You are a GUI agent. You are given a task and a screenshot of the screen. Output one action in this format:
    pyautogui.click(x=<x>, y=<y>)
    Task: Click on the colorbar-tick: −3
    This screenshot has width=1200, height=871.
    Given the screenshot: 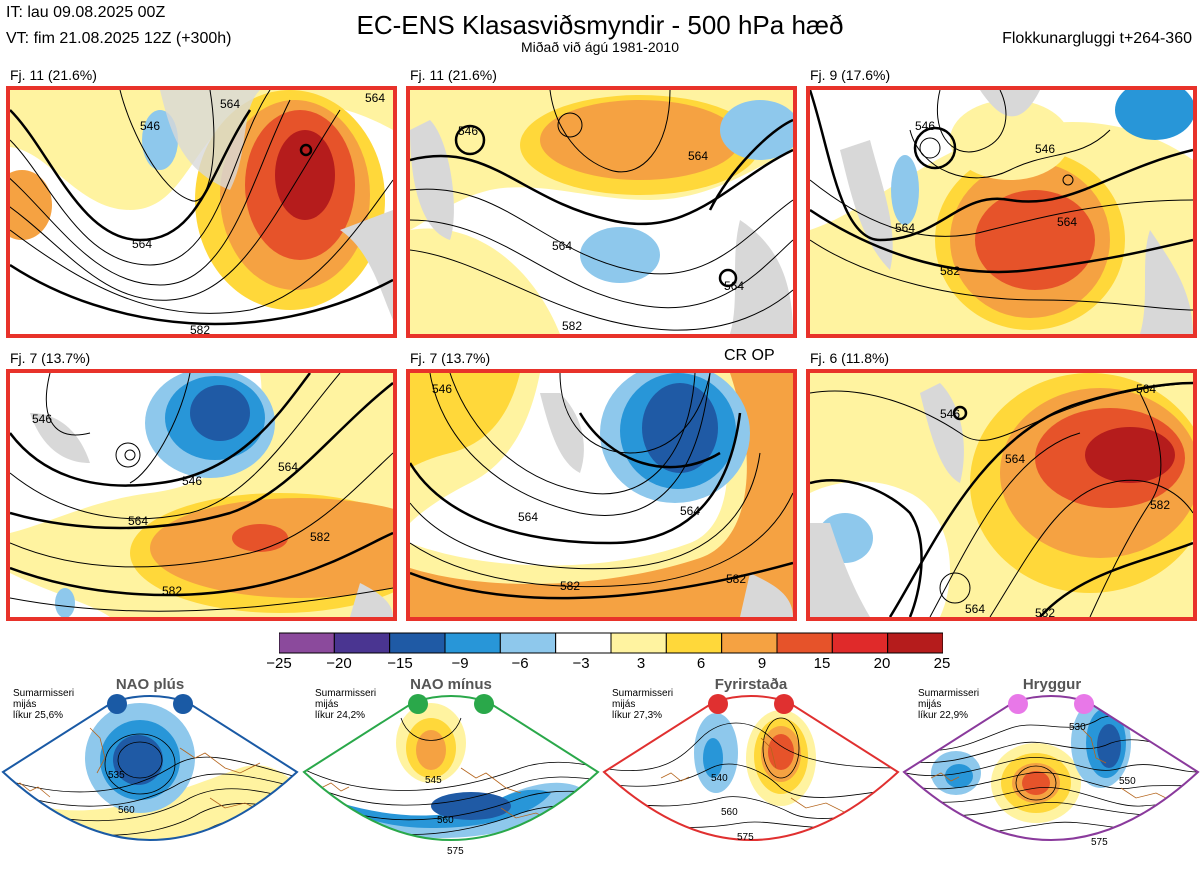 What is the action you would take?
    pyautogui.click(x=581, y=663)
    